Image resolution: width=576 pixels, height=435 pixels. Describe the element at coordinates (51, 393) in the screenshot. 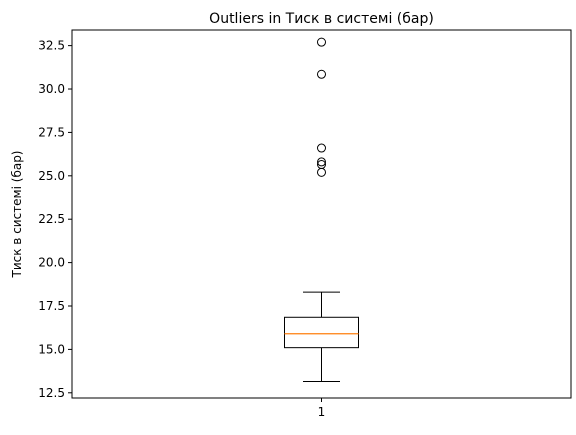

I see `y-tick-label: 12.5` at that location.